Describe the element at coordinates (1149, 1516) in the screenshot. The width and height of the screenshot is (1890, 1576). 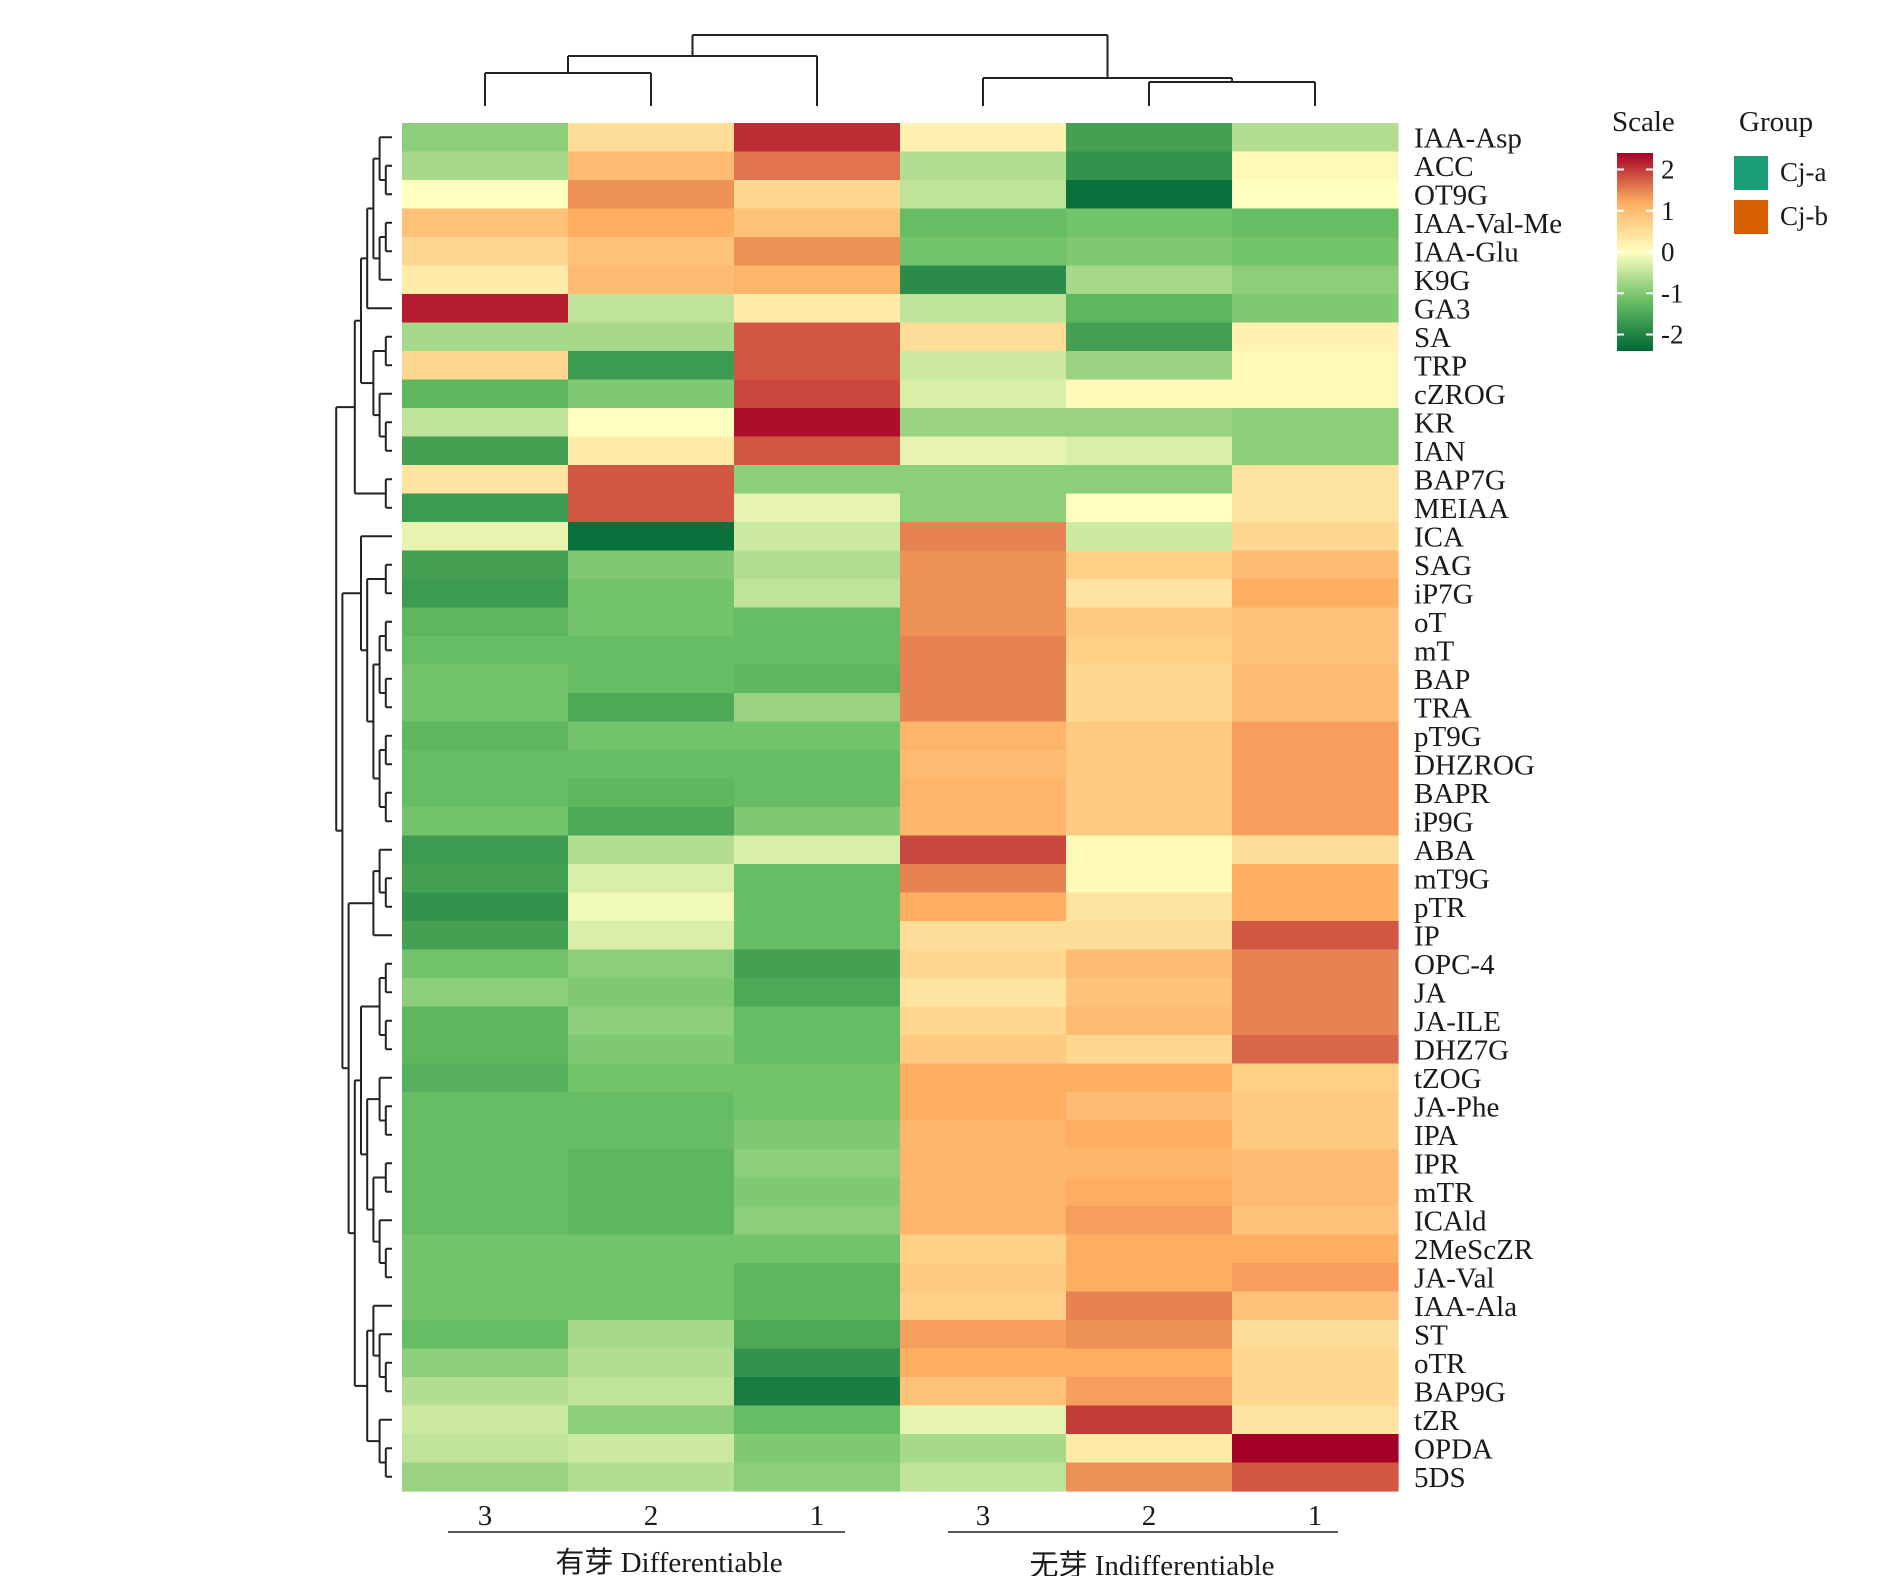
I see `column-label: 2` at that location.